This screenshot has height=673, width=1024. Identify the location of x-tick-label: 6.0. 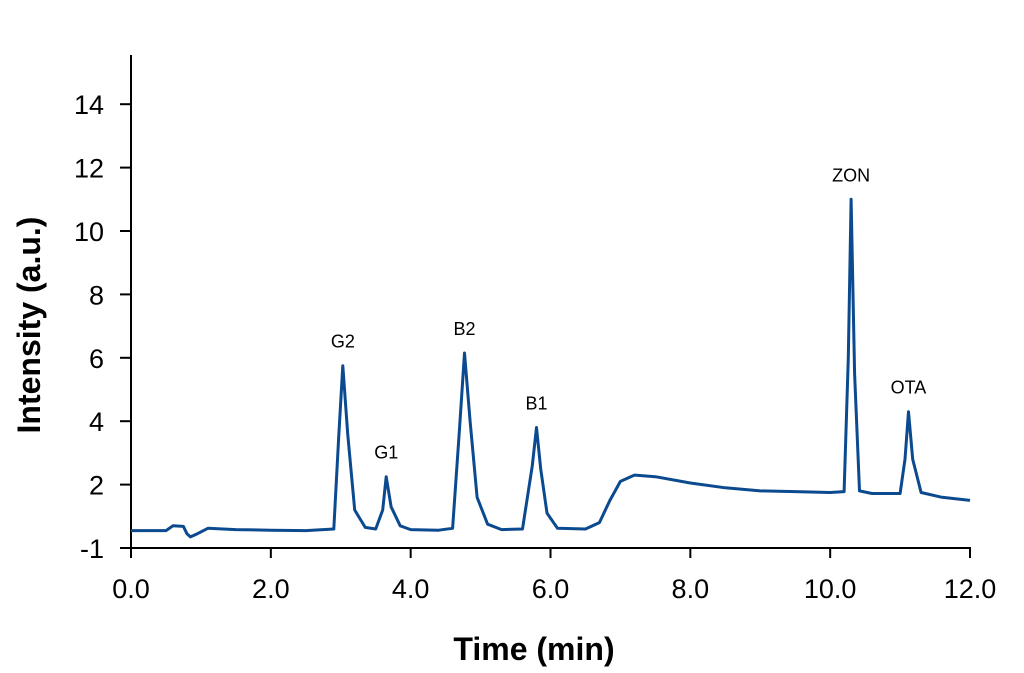
(551, 589).